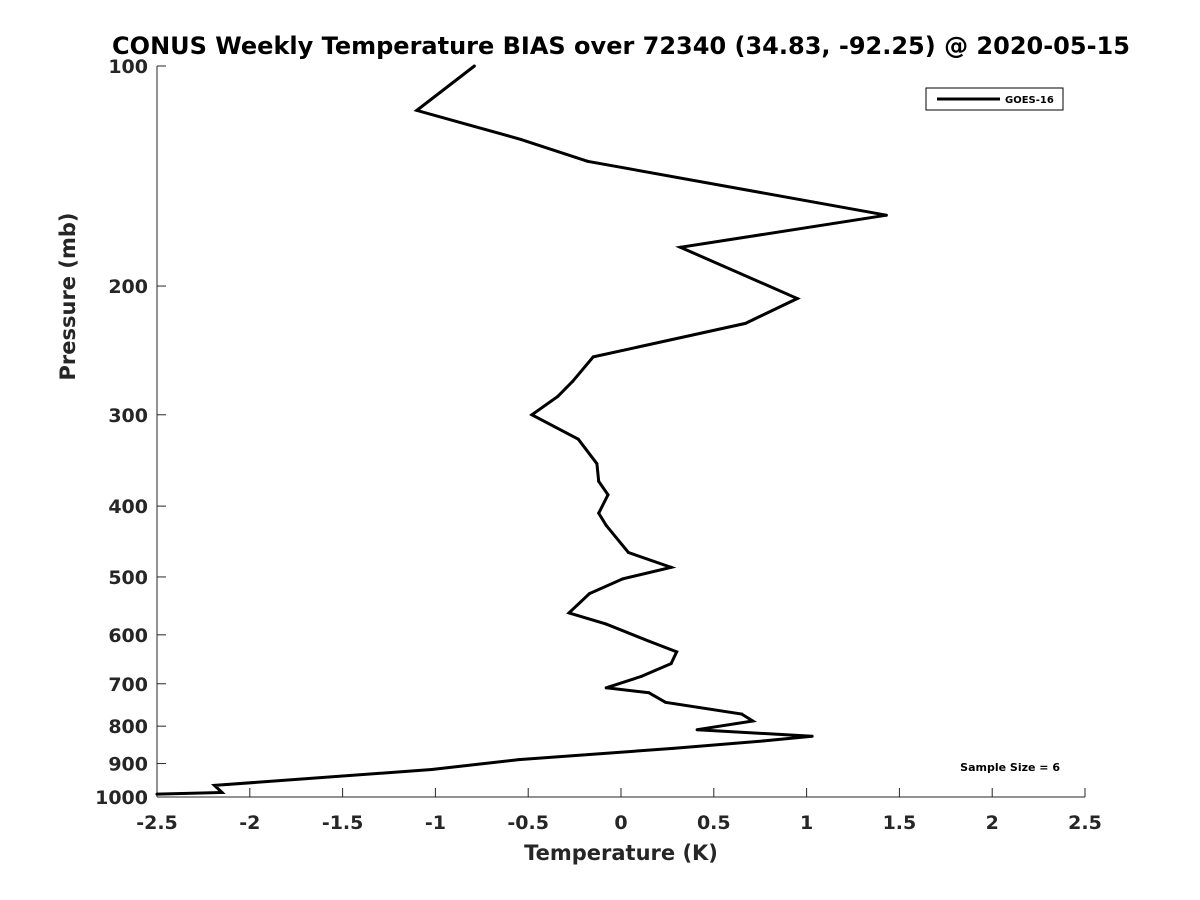 The image size is (1200, 900). Describe the element at coordinates (128, 685) in the screenshot. I see `y-tick-label: 700` at that location.